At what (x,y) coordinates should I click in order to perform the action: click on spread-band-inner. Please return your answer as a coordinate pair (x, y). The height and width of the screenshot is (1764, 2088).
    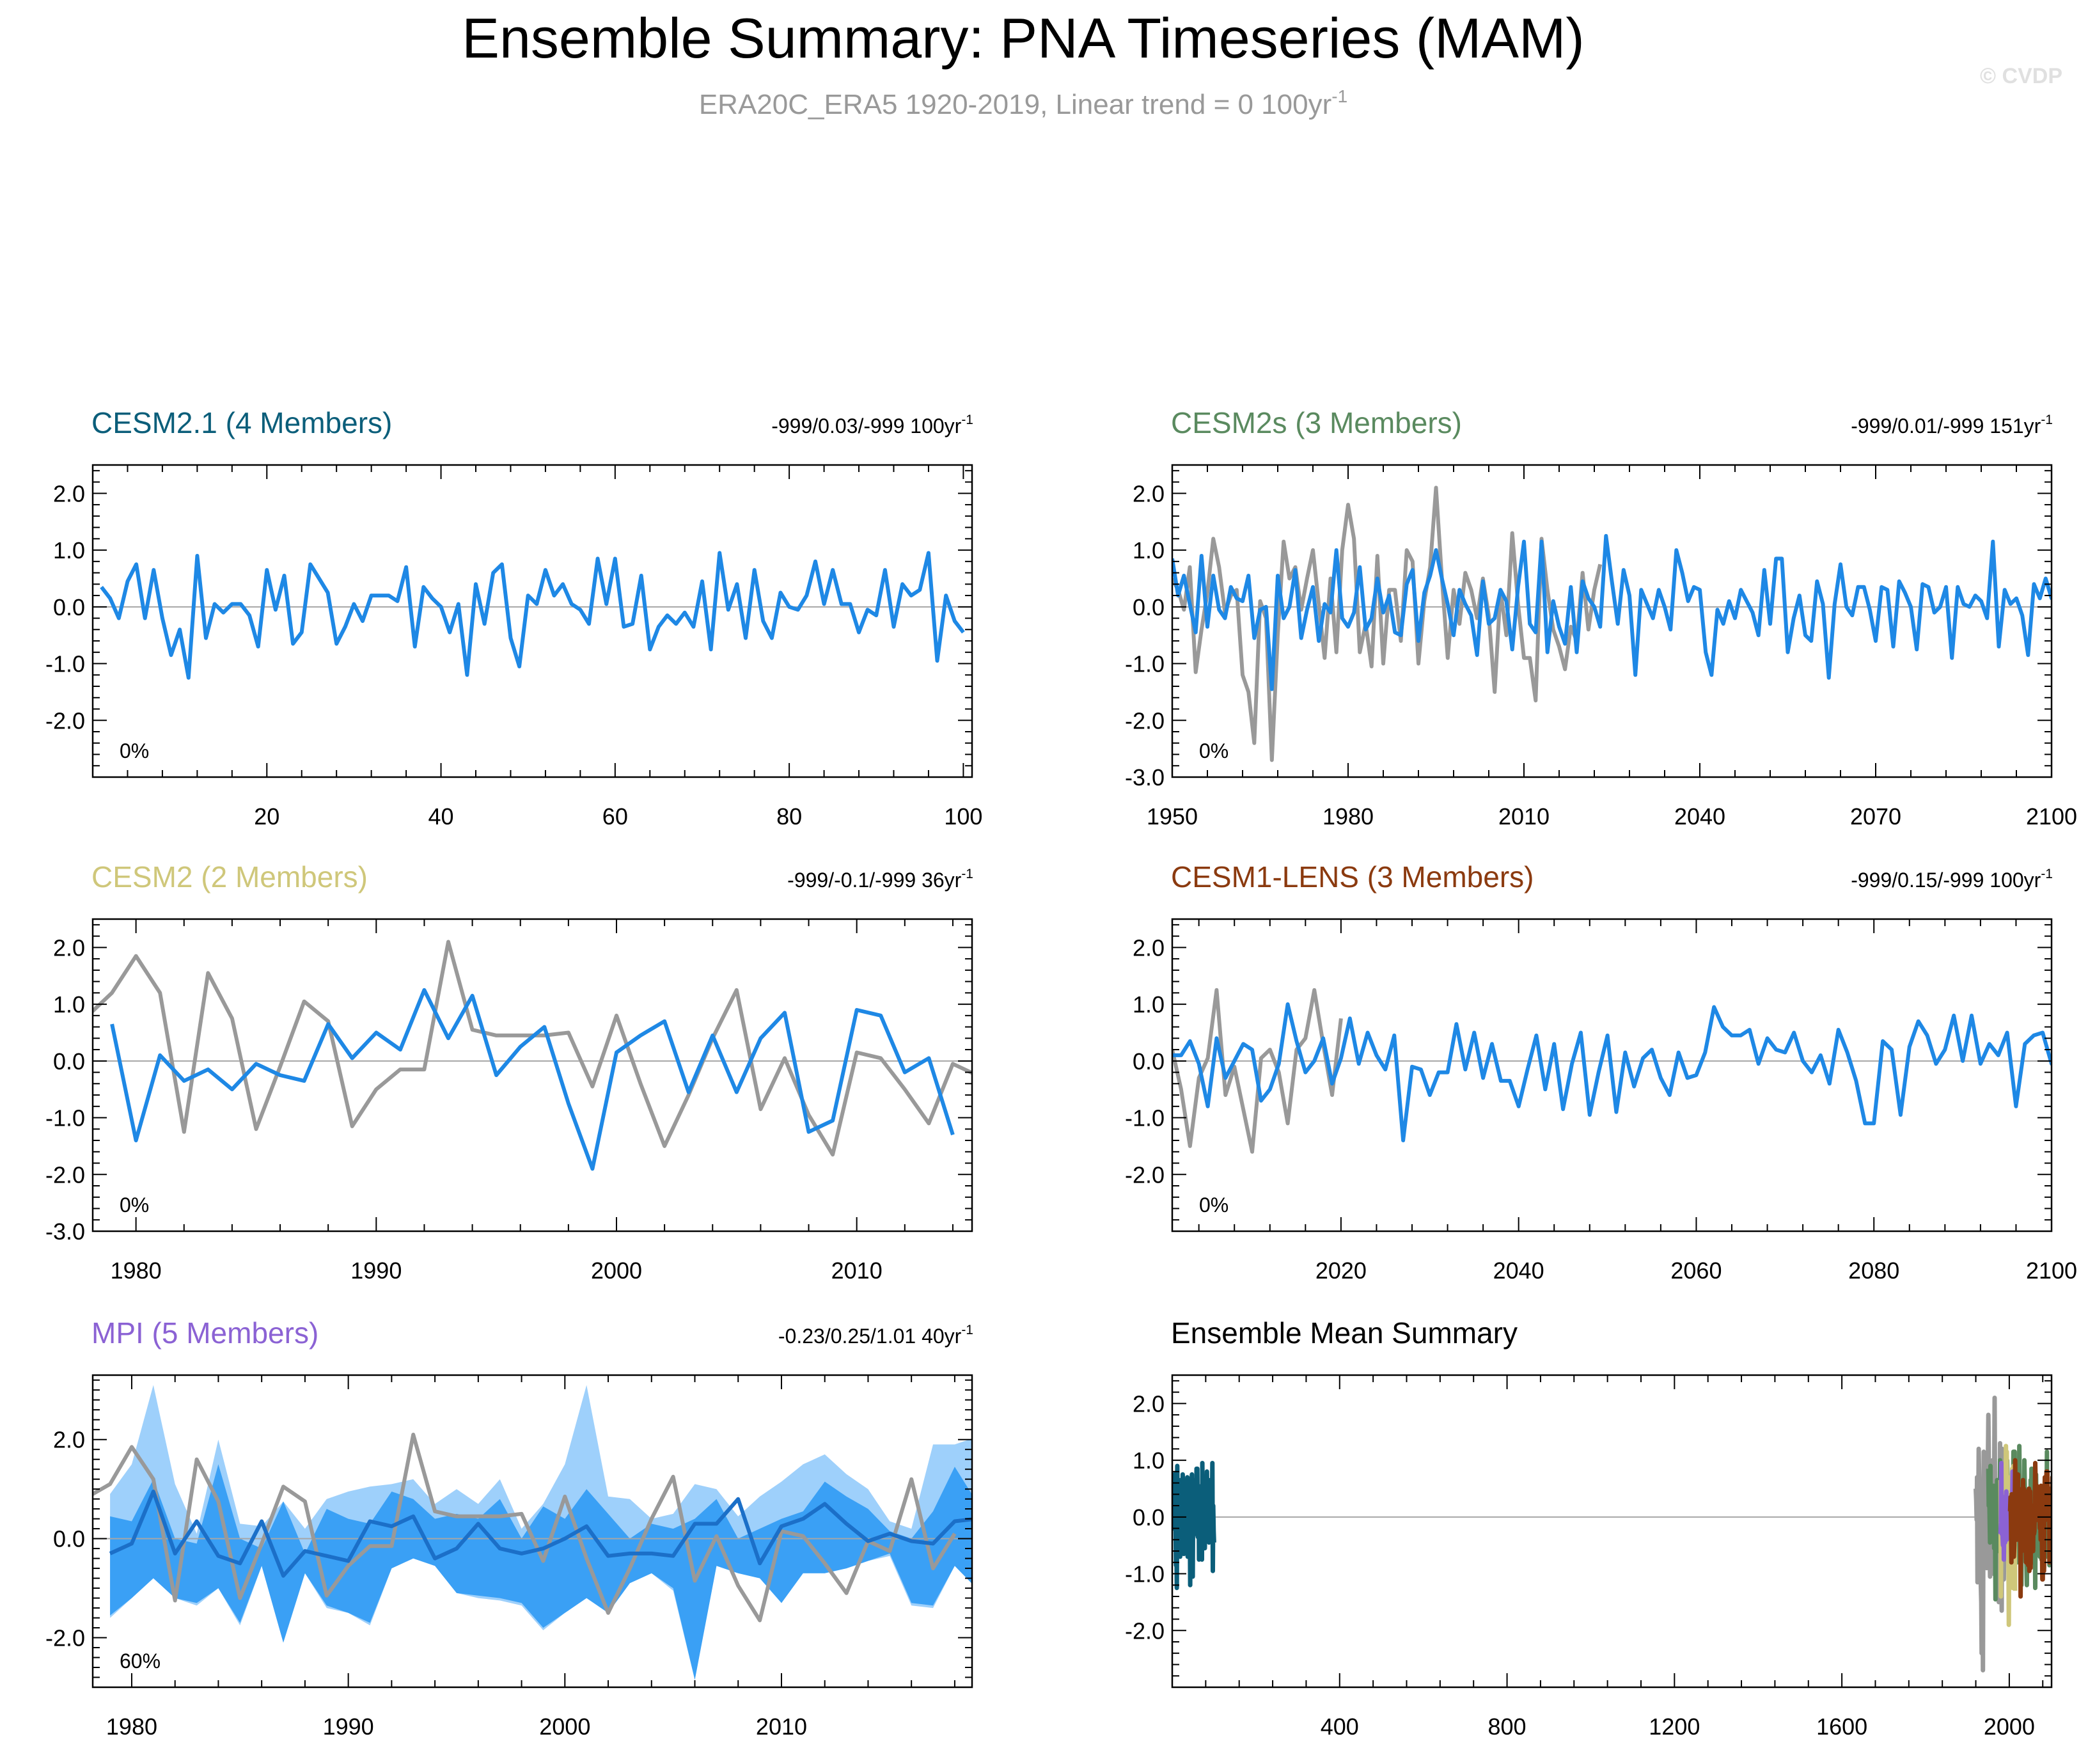
    Looking at the image, I should click on (541, 1572).